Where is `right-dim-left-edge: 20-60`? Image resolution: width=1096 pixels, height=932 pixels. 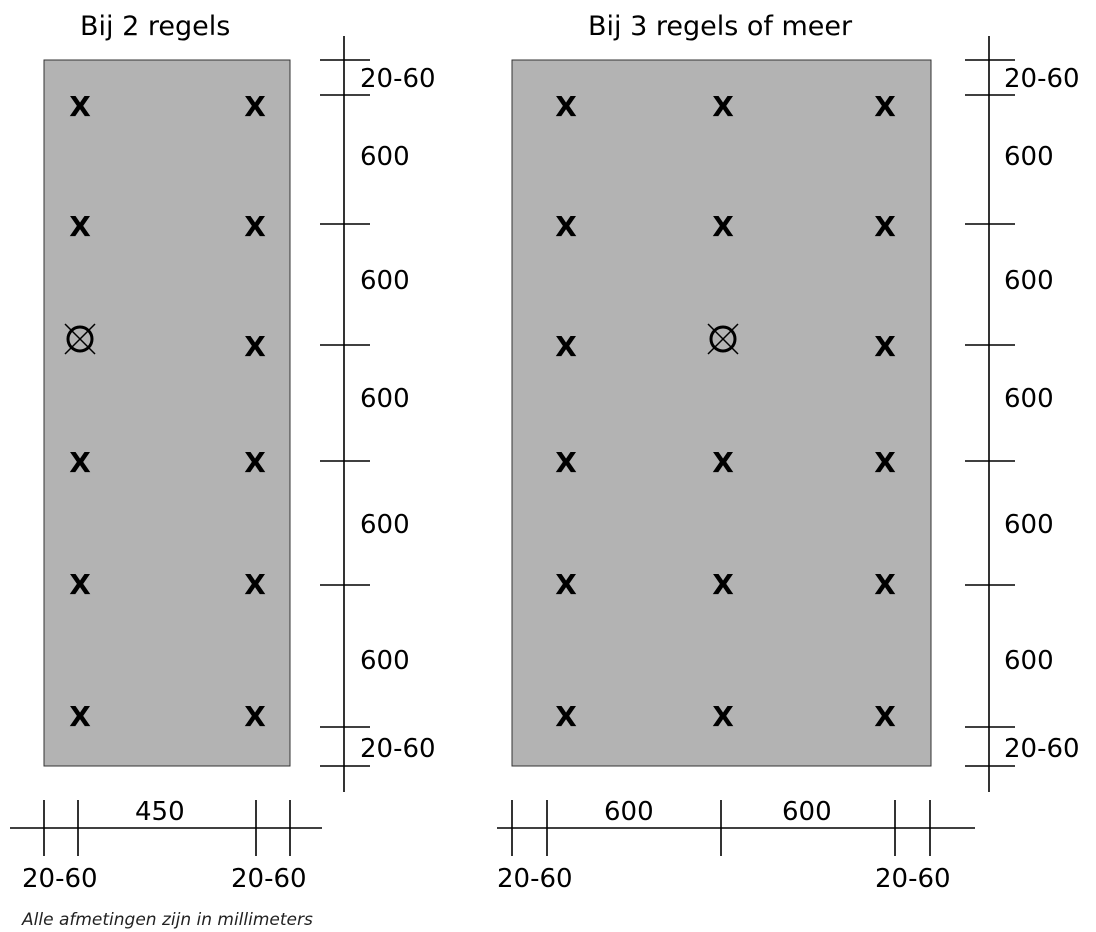 right-dim-left-edge: 20-60 is located at coordinates (535, 879).